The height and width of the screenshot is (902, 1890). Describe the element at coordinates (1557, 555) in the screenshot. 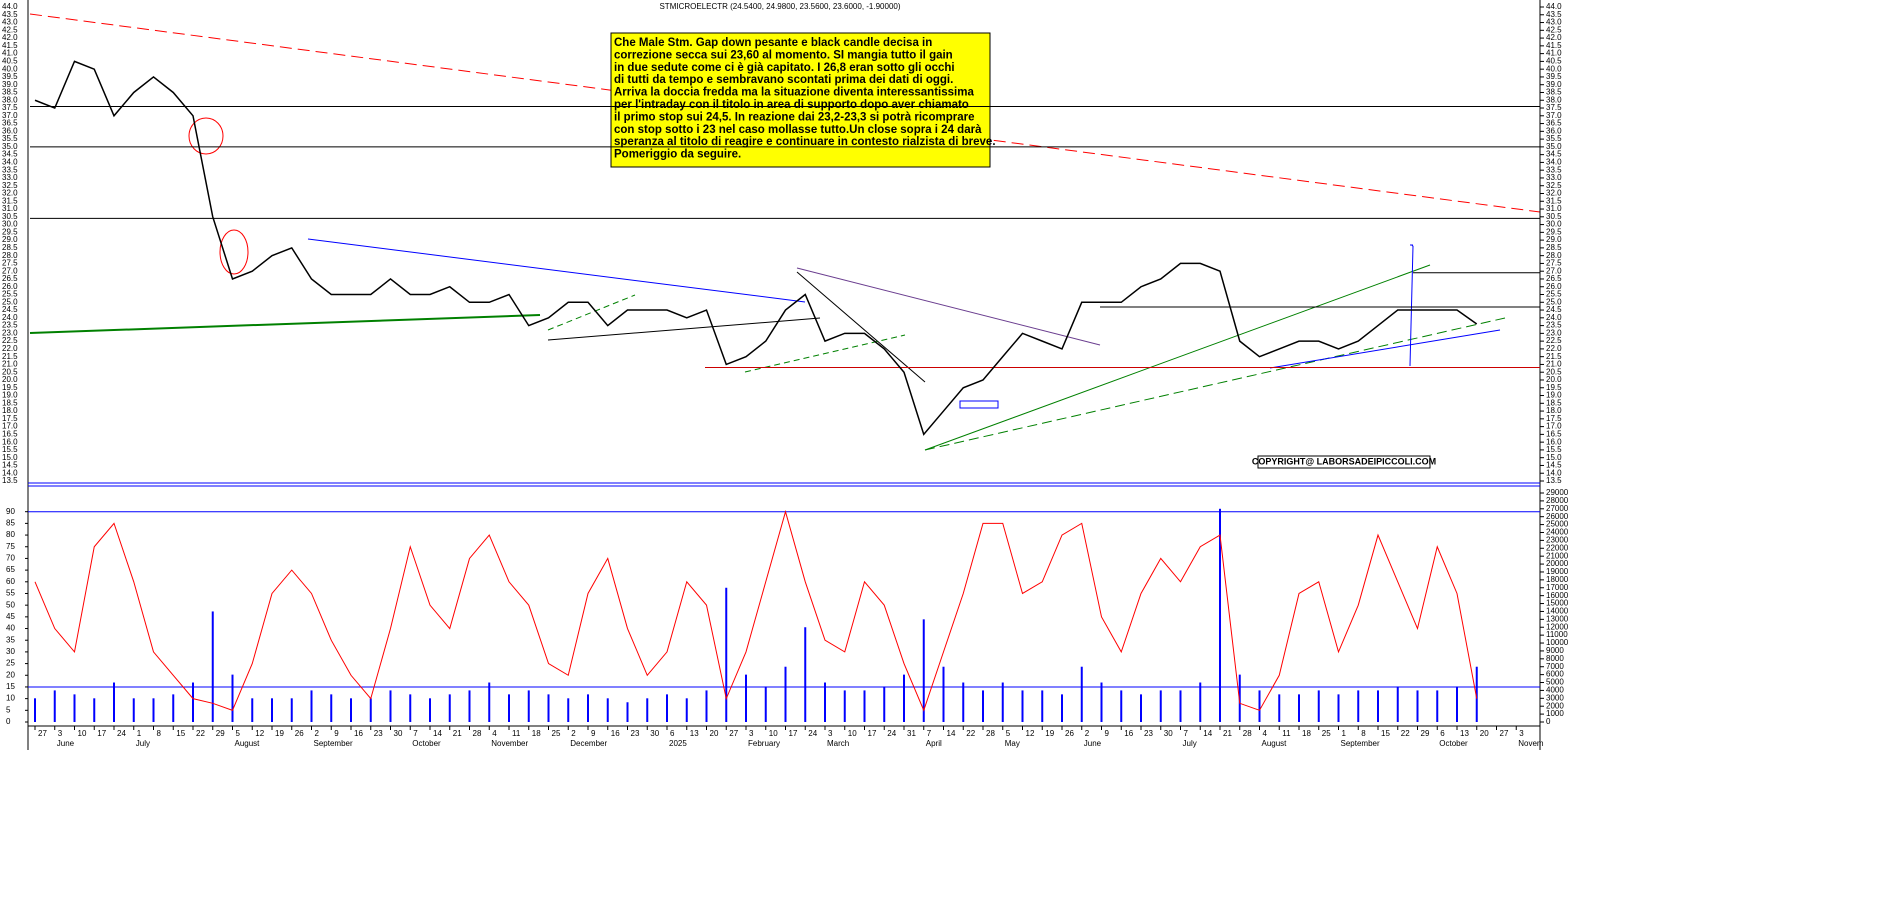

I see `y2-tick-label: 21000` at that location.